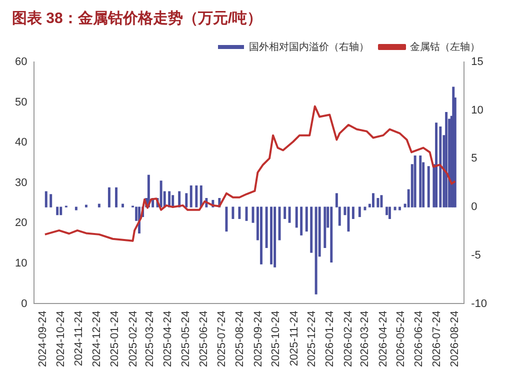 This screenshot has height=378, width=506. Describe the element at coordinates (96, 339) in the screenshot. I see `x-tick-label: 2024-12-24` at that location.